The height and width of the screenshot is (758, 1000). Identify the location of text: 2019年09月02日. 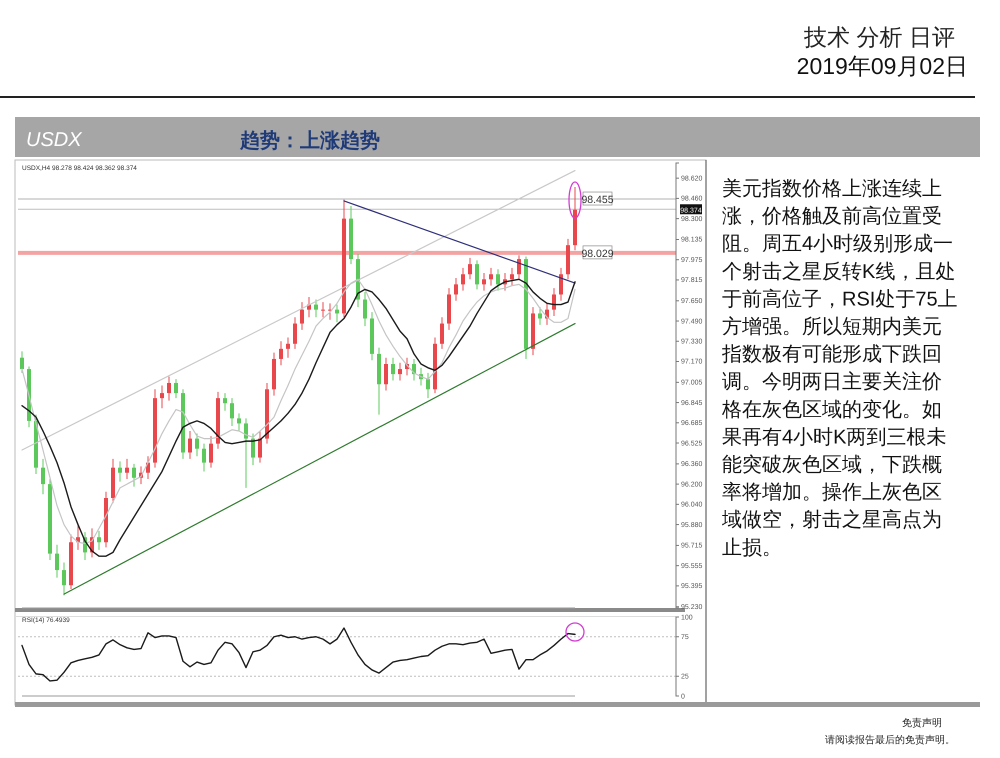
(882, 66).